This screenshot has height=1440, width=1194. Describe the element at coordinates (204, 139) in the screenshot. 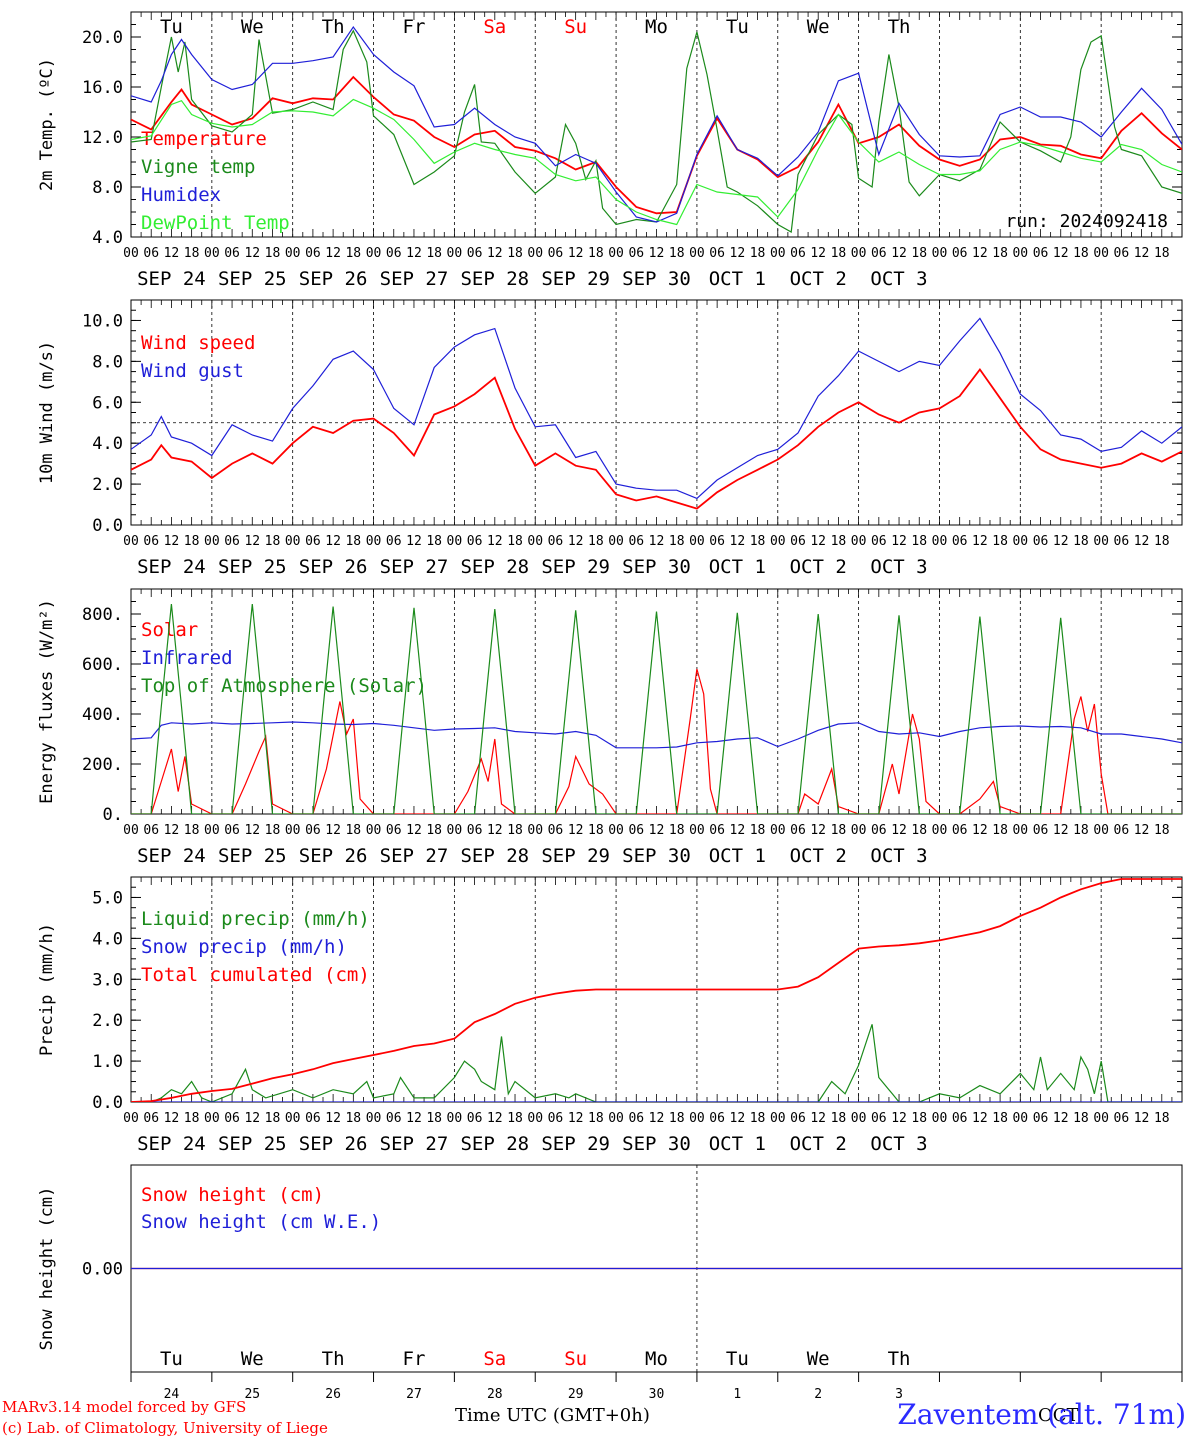

I see `legend-entry: Temperature` at that location.